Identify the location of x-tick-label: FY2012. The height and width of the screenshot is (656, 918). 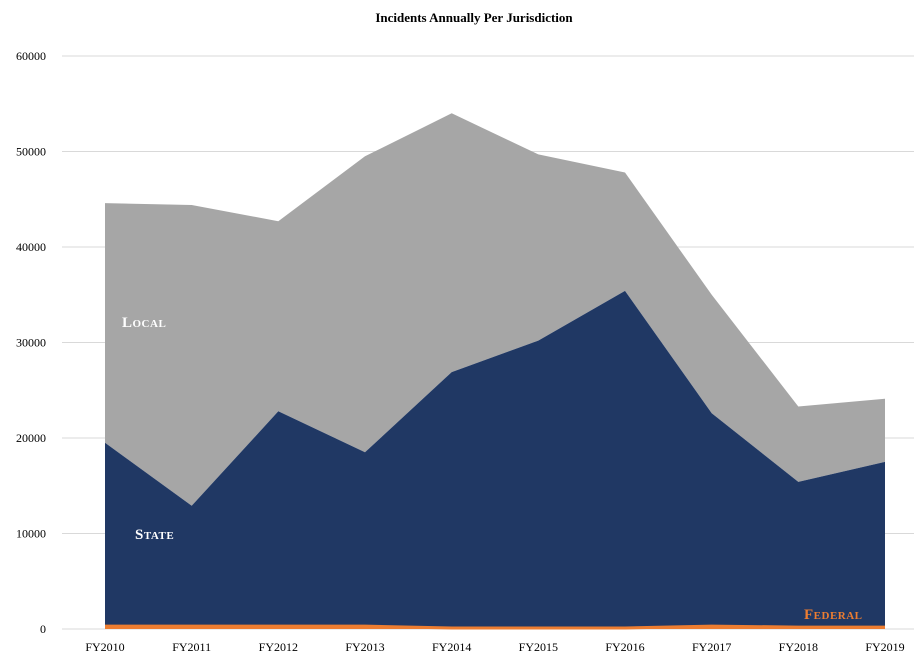
(278, 647).